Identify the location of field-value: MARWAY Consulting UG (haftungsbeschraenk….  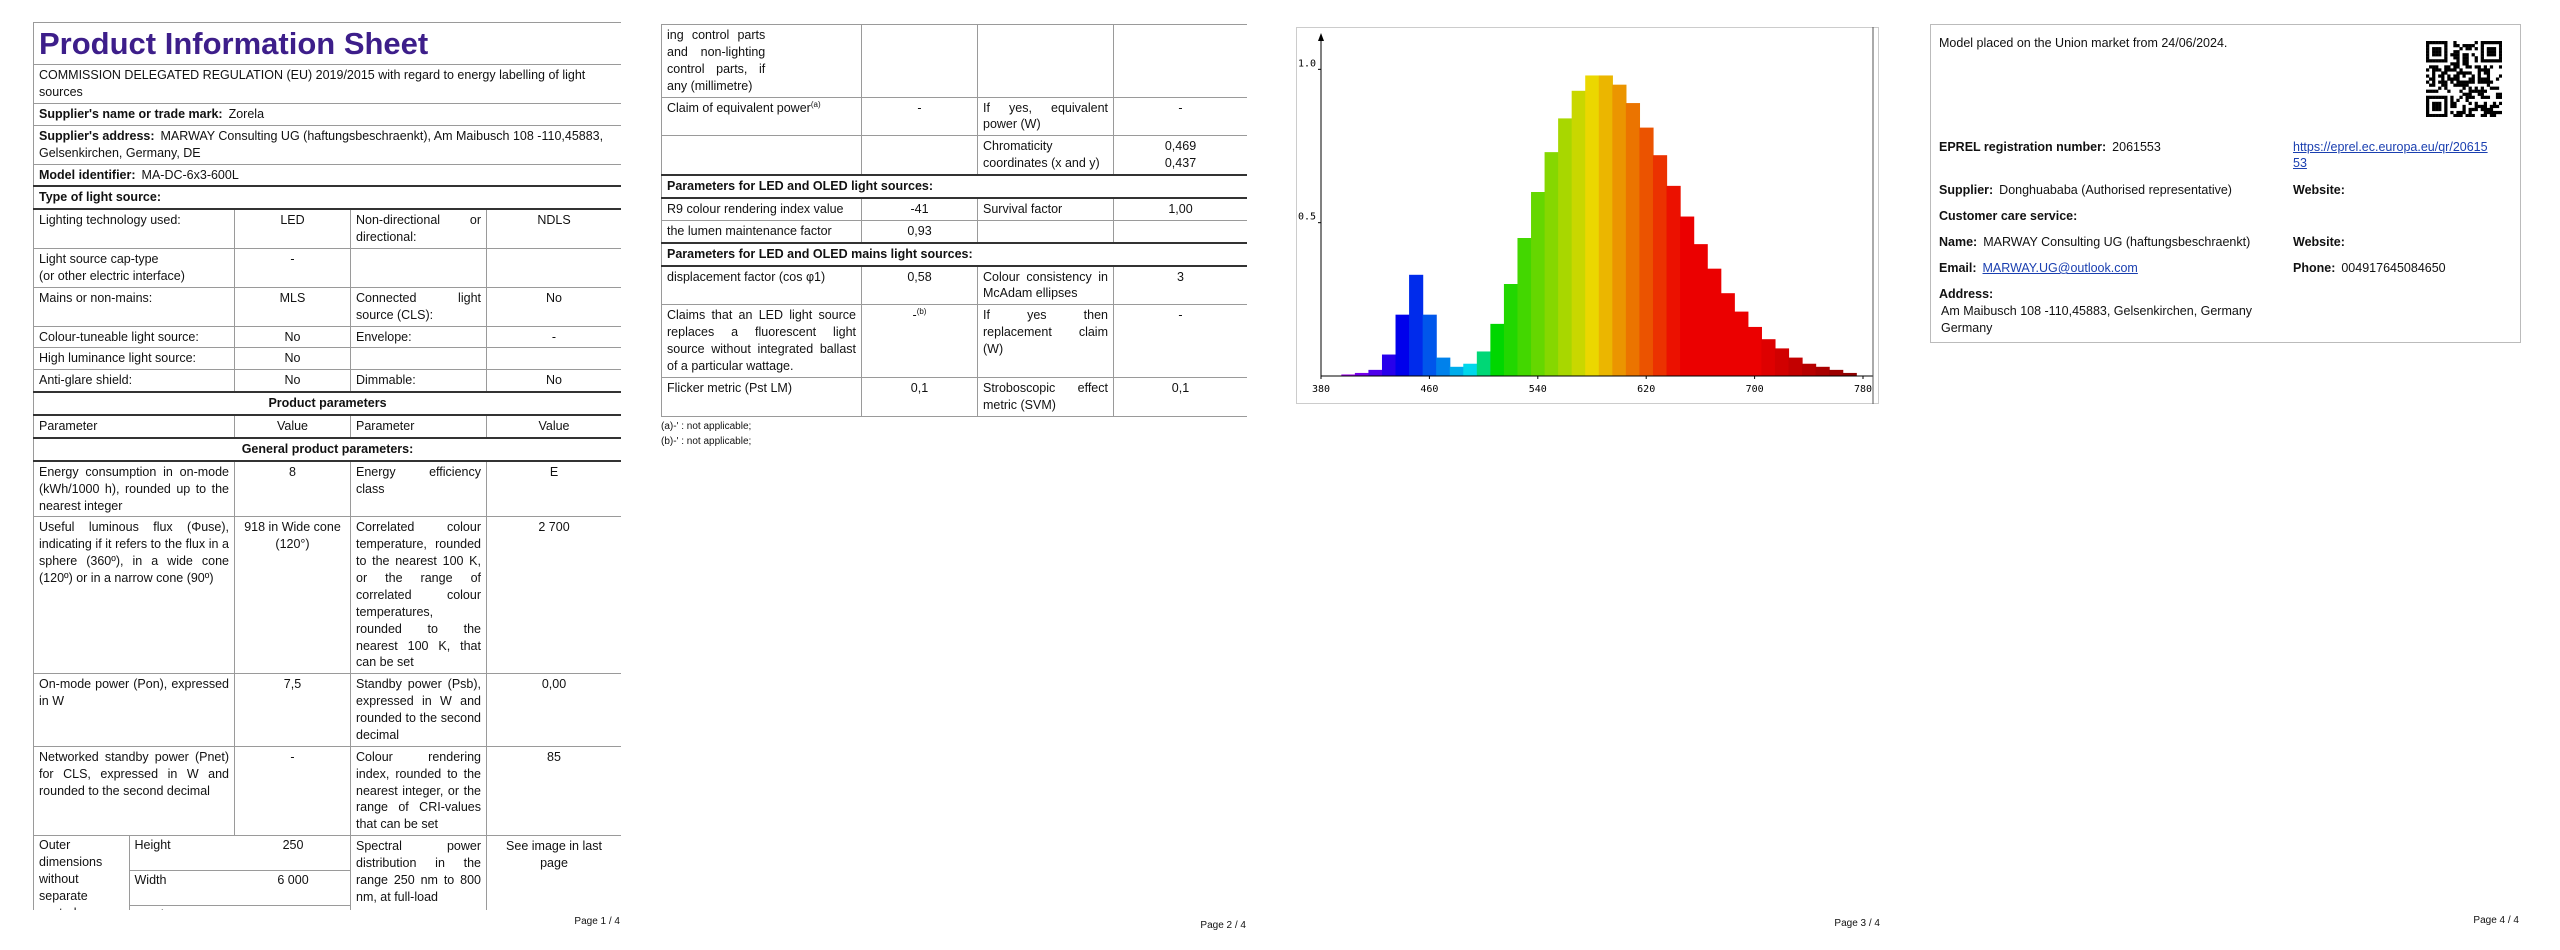
(2117, 242).